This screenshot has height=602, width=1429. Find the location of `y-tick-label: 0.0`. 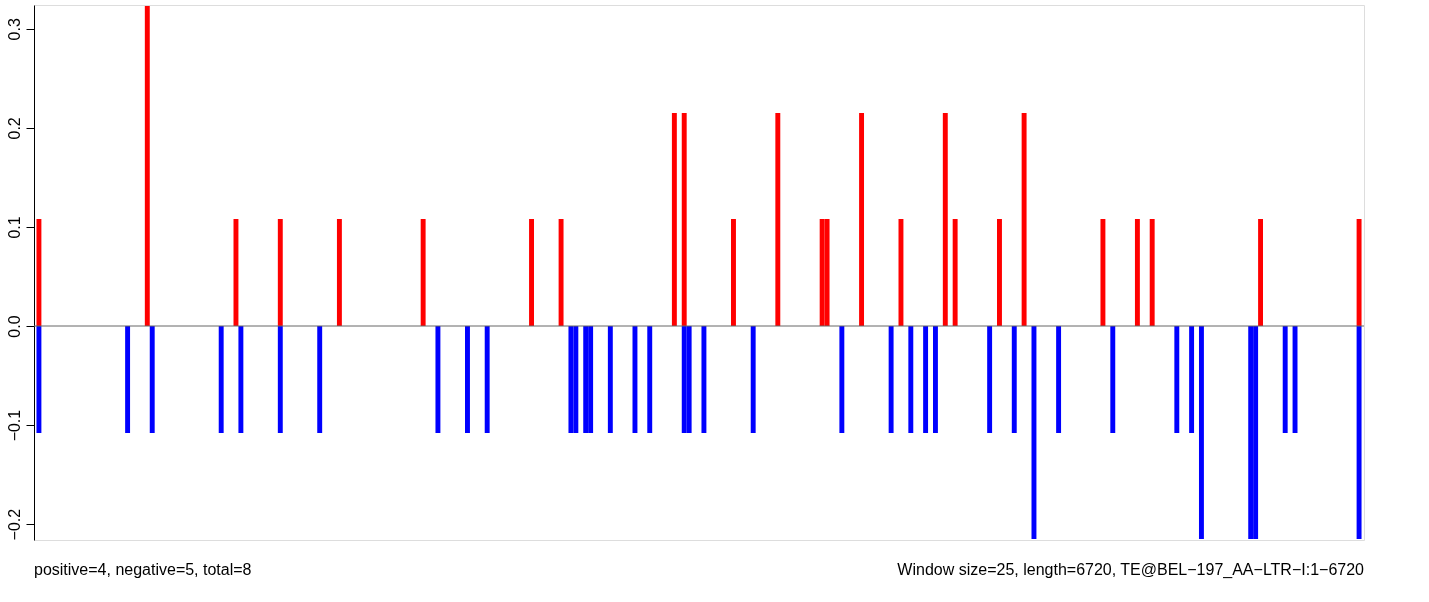

y-tick-label: 0.0 is located at coordinates (14, 326).